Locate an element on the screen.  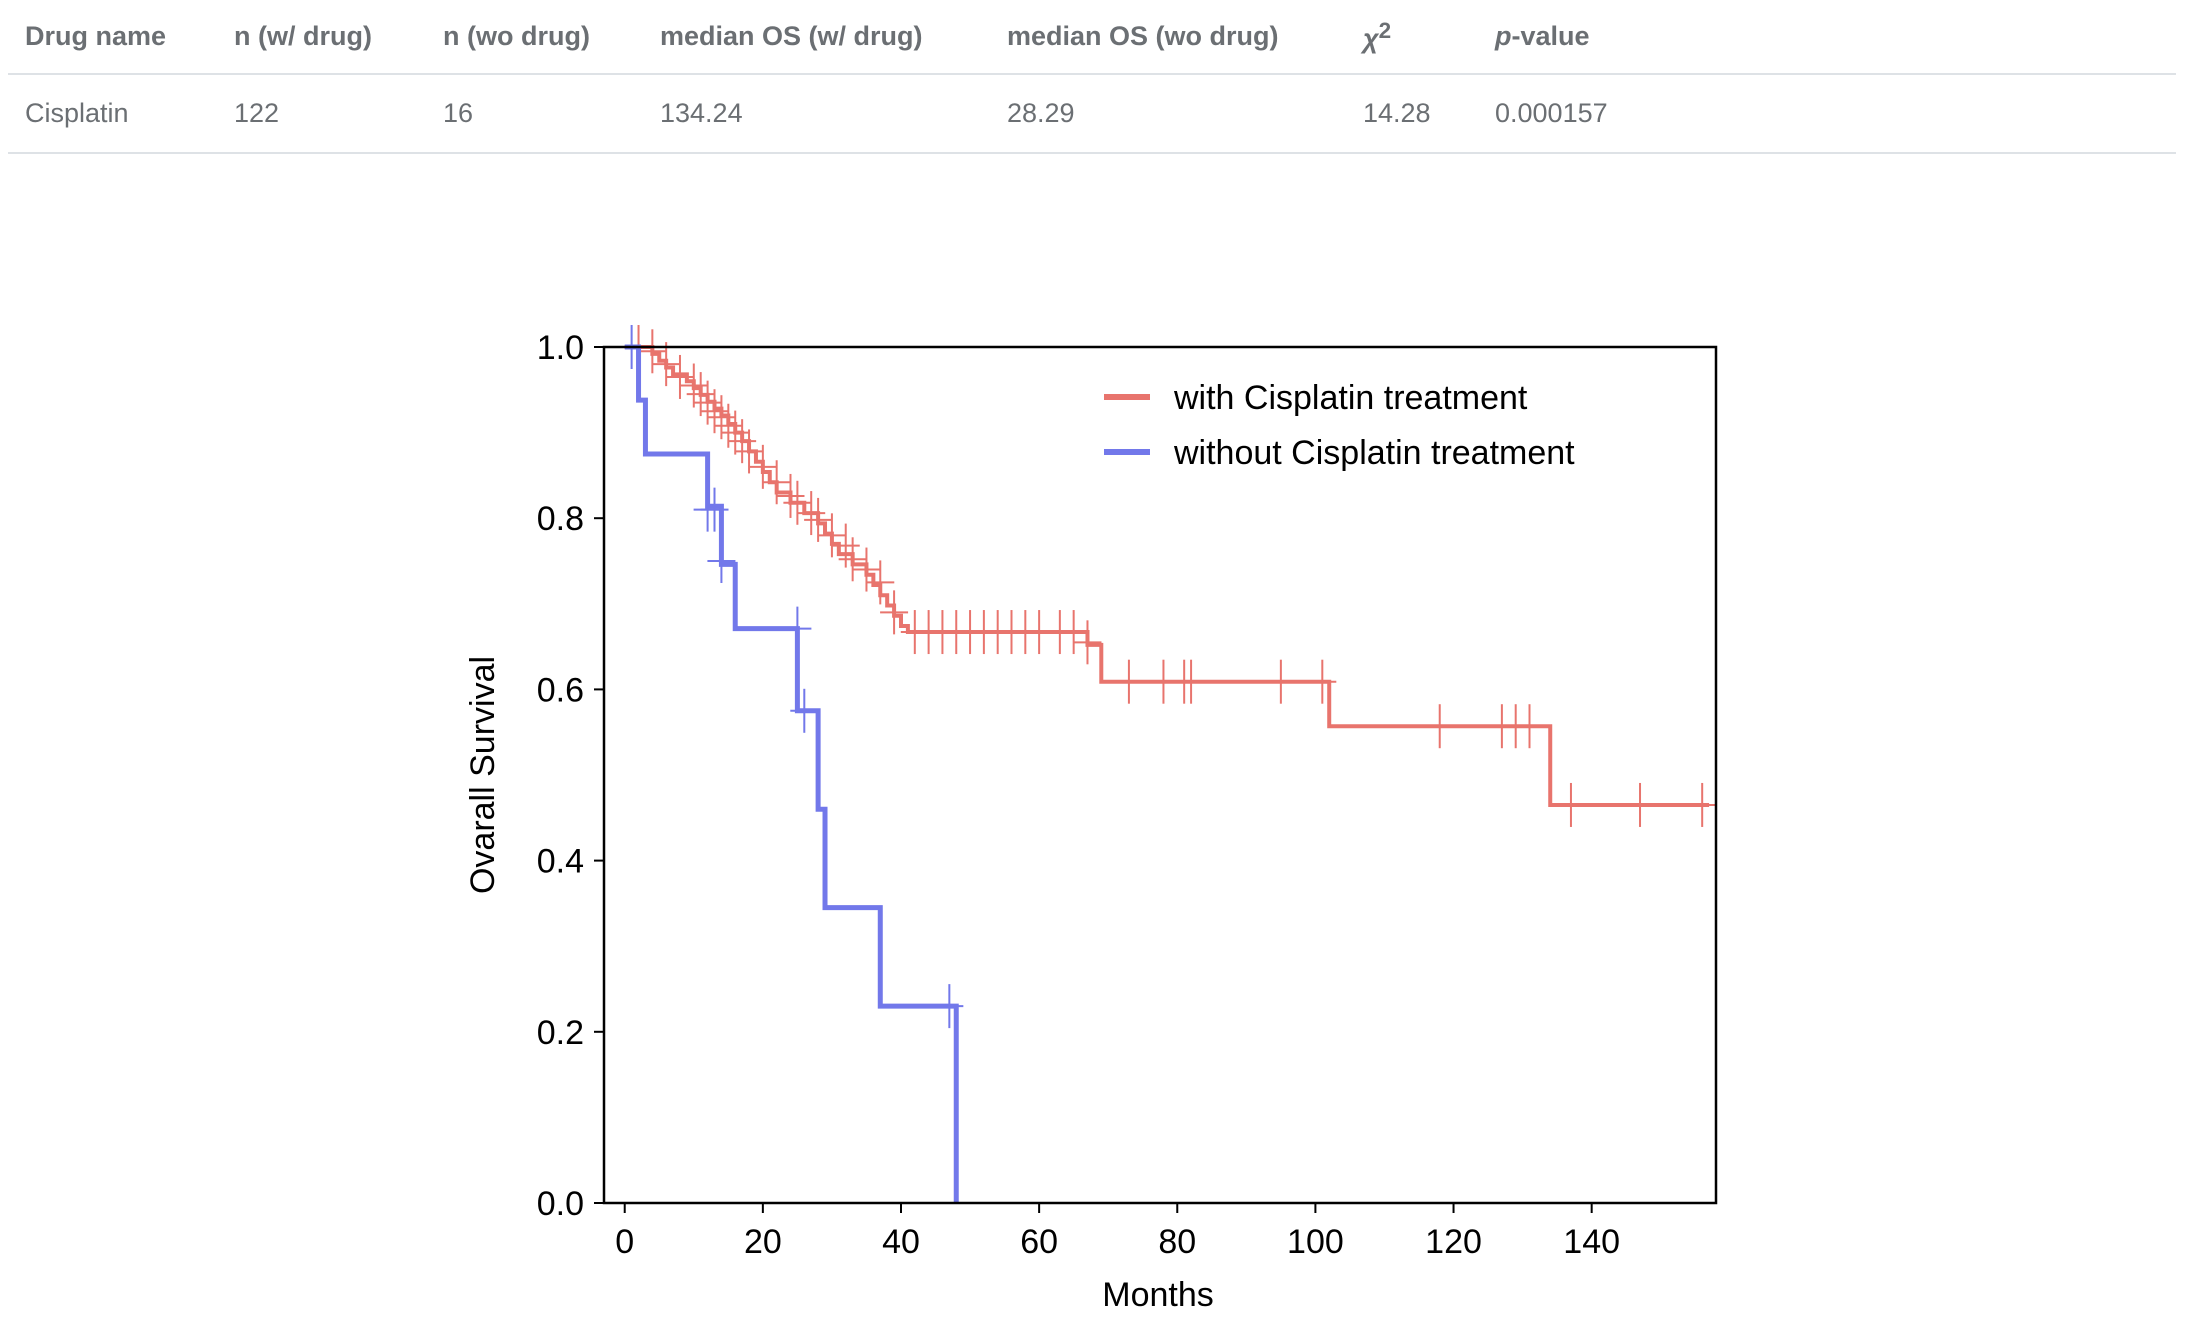
x-tick-label: 120 is located at coordinates (1453, 1242).